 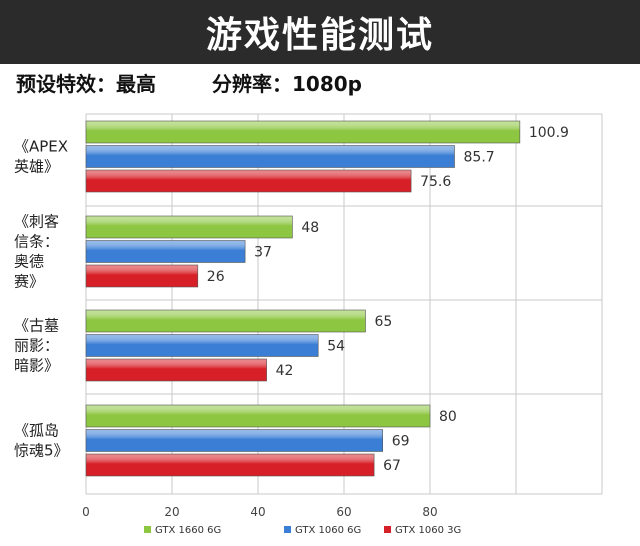 What do you see at coordinates (336, 347) in the screenshot?
I see `value-label: 54` at bounding box center [336, 347].